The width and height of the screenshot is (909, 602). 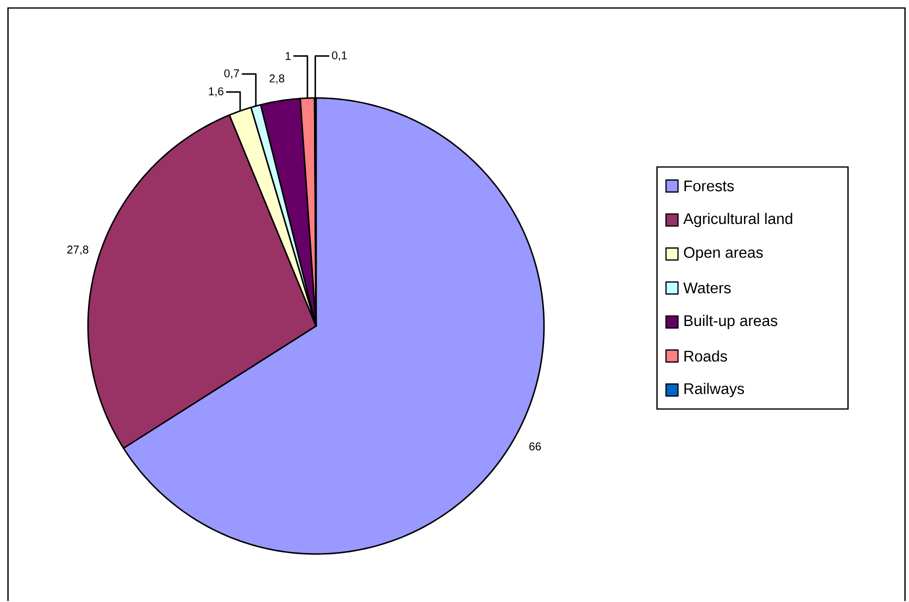 What do you see at coordinates (339, 56) in the screenshot?
I see `data-label: 0,1` at bounding box center [339, 56].